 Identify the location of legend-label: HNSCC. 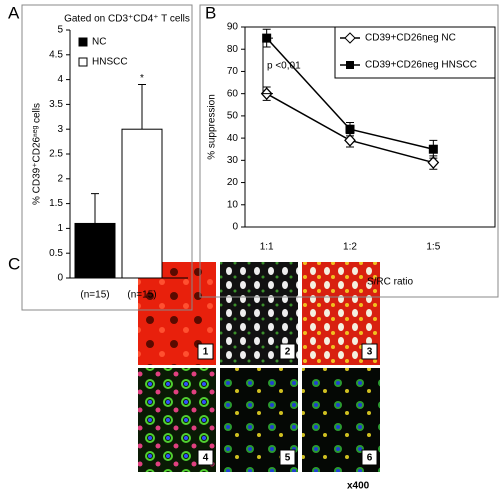
(110, 62).